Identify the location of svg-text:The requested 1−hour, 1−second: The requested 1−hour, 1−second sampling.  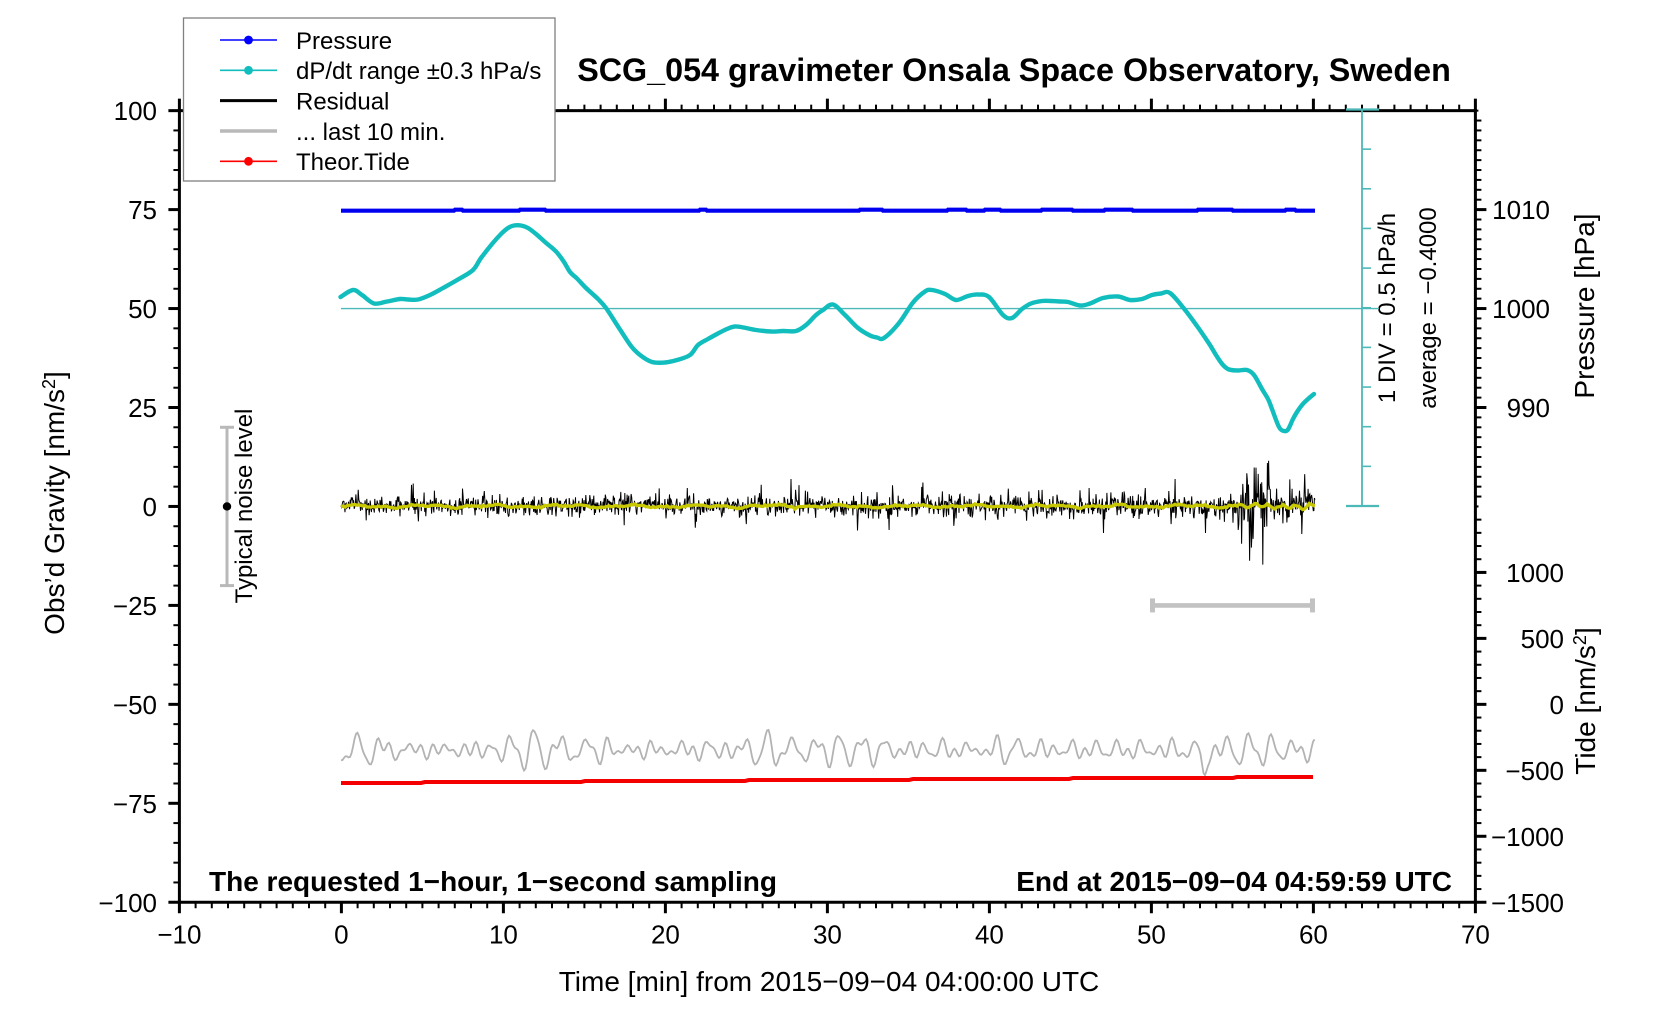
(493, 881).